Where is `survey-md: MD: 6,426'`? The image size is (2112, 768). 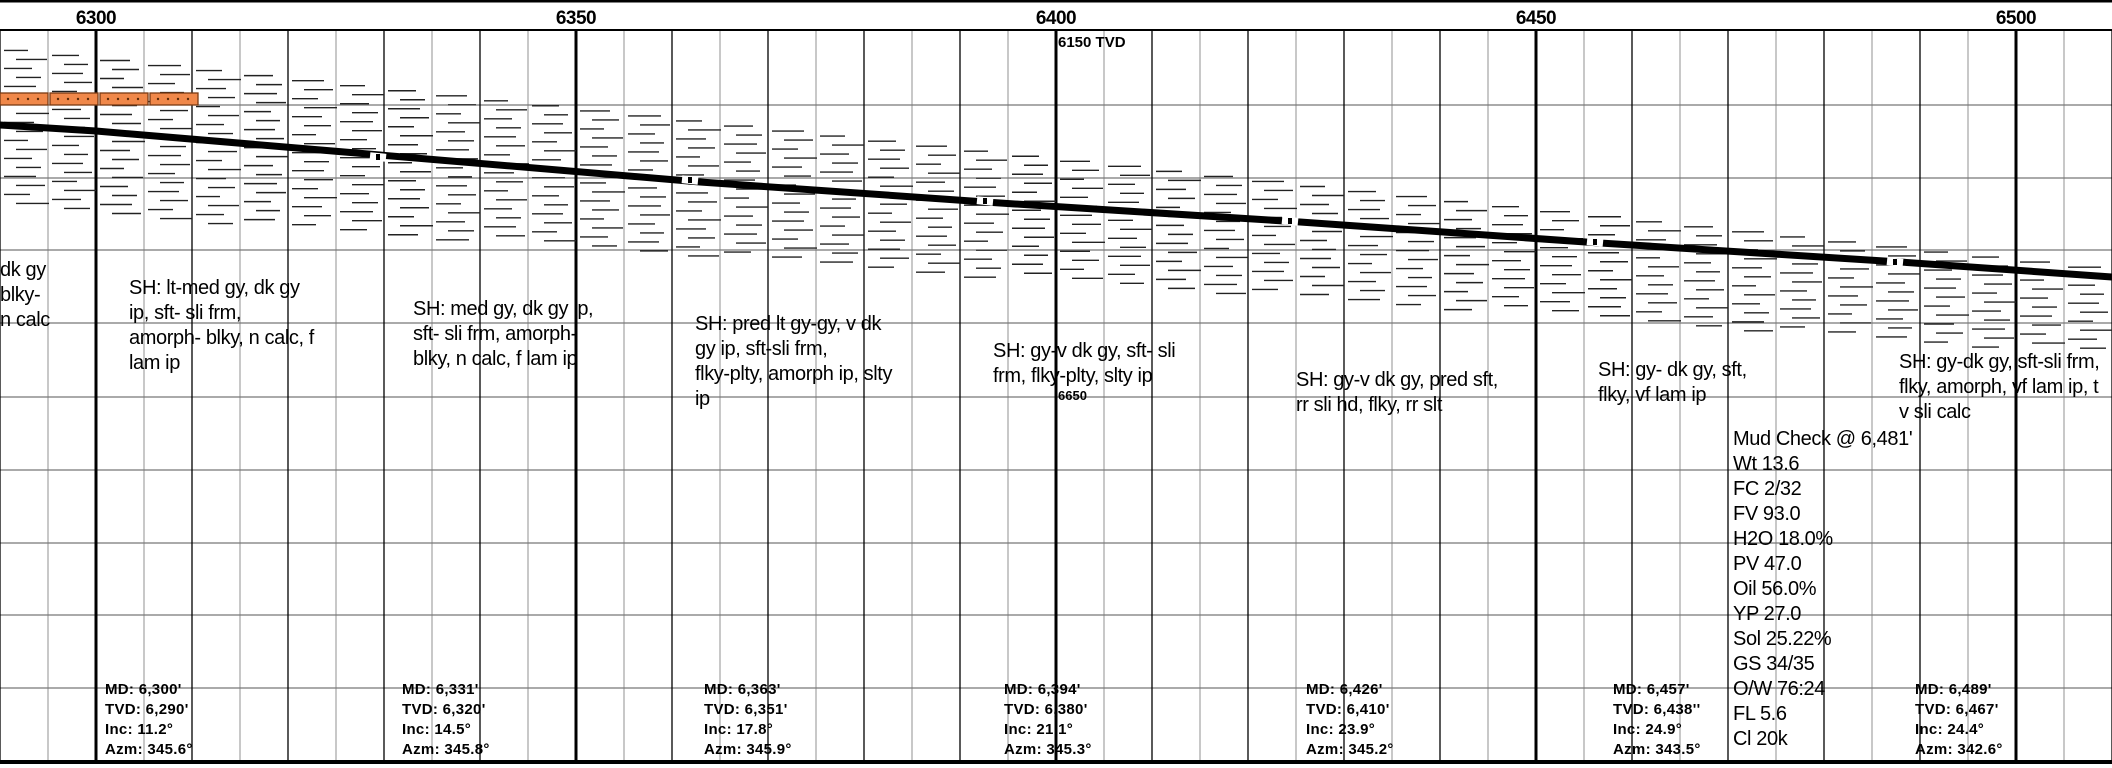
survey-md: MD: 6,426' is located at coordinates (1344, 689).